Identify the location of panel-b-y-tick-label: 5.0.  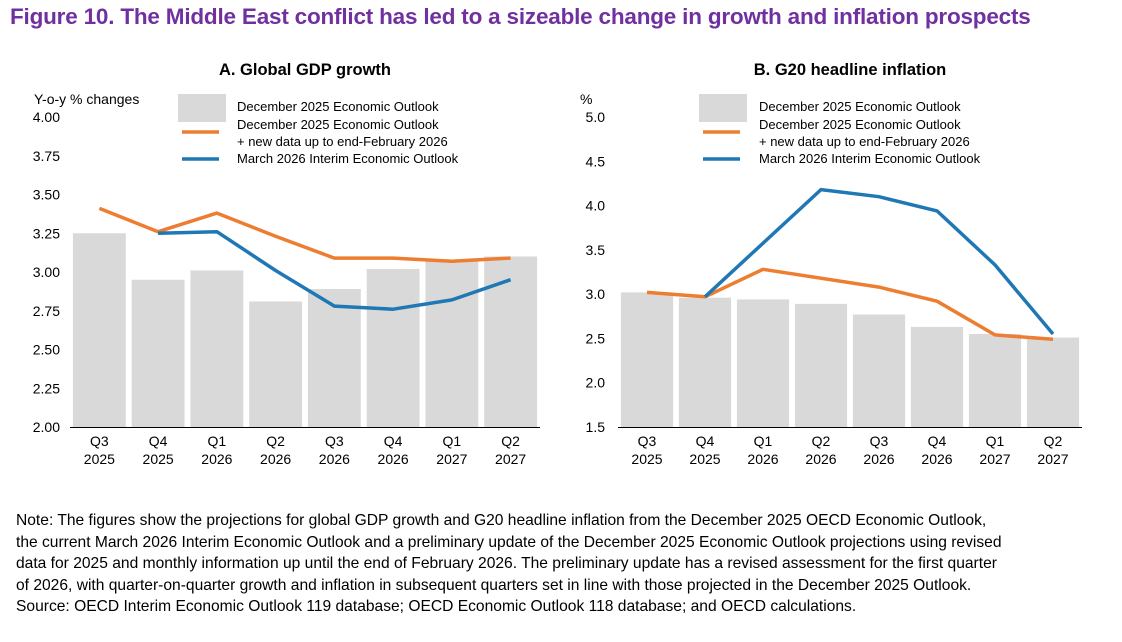
(596, 117).